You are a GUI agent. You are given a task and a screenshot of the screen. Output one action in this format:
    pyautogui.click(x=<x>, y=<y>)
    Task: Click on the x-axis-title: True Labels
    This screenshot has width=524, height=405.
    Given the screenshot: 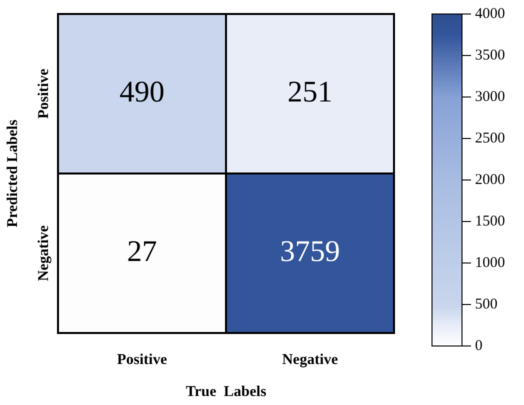 What is the action you would take?
    pyautogui.click(x=226, y=392)
    